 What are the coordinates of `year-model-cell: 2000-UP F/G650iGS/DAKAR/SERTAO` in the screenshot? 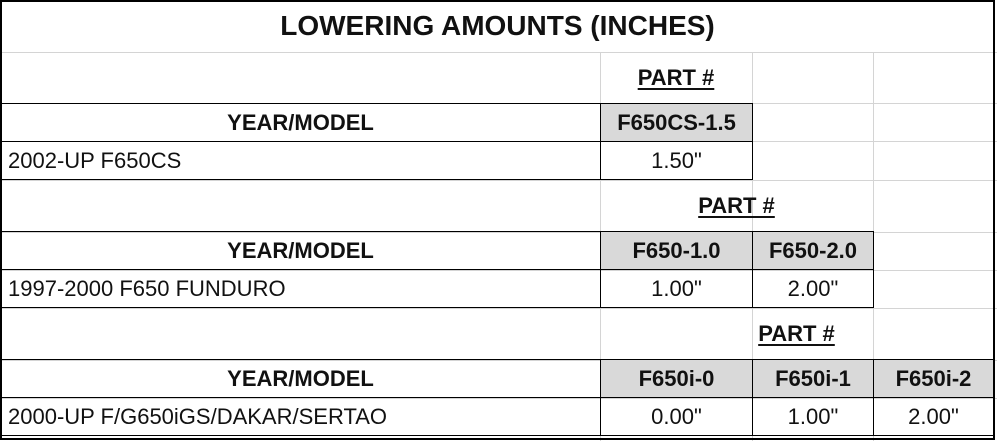 It's located at (300, 416).